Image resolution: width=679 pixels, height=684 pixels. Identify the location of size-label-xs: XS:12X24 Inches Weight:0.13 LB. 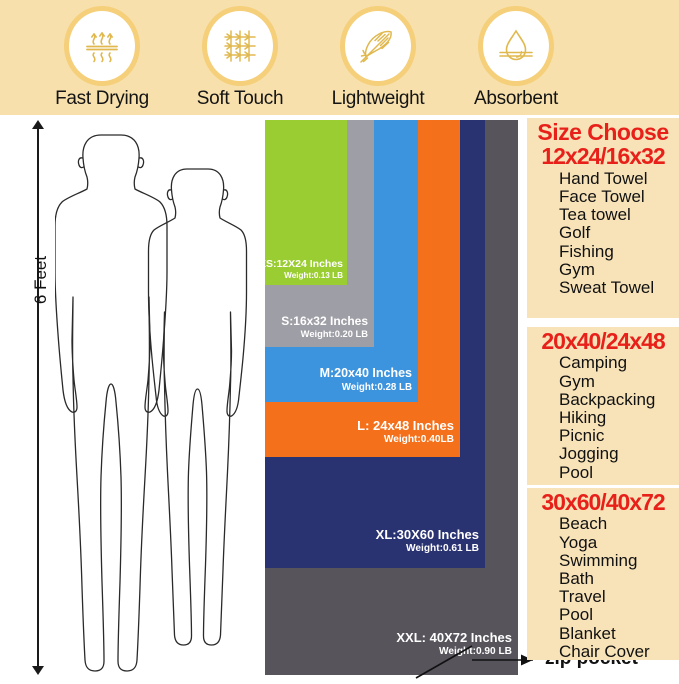
(301, 269).